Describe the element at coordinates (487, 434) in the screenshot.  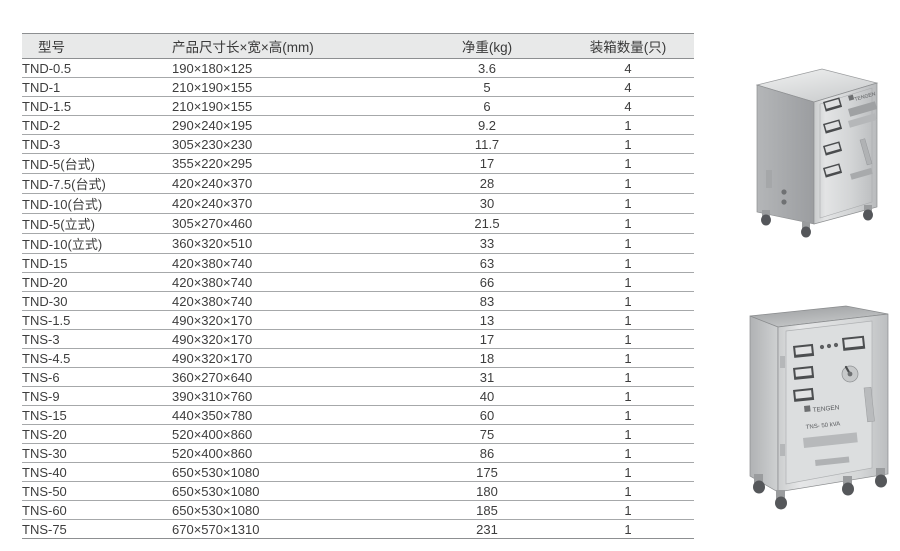
I see `cell-weight: 75` at that location.